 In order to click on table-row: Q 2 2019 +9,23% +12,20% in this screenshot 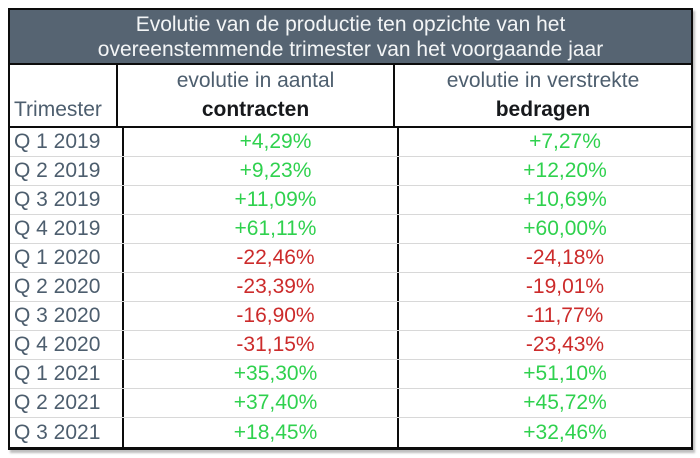, I will do `click(350, 171)`.